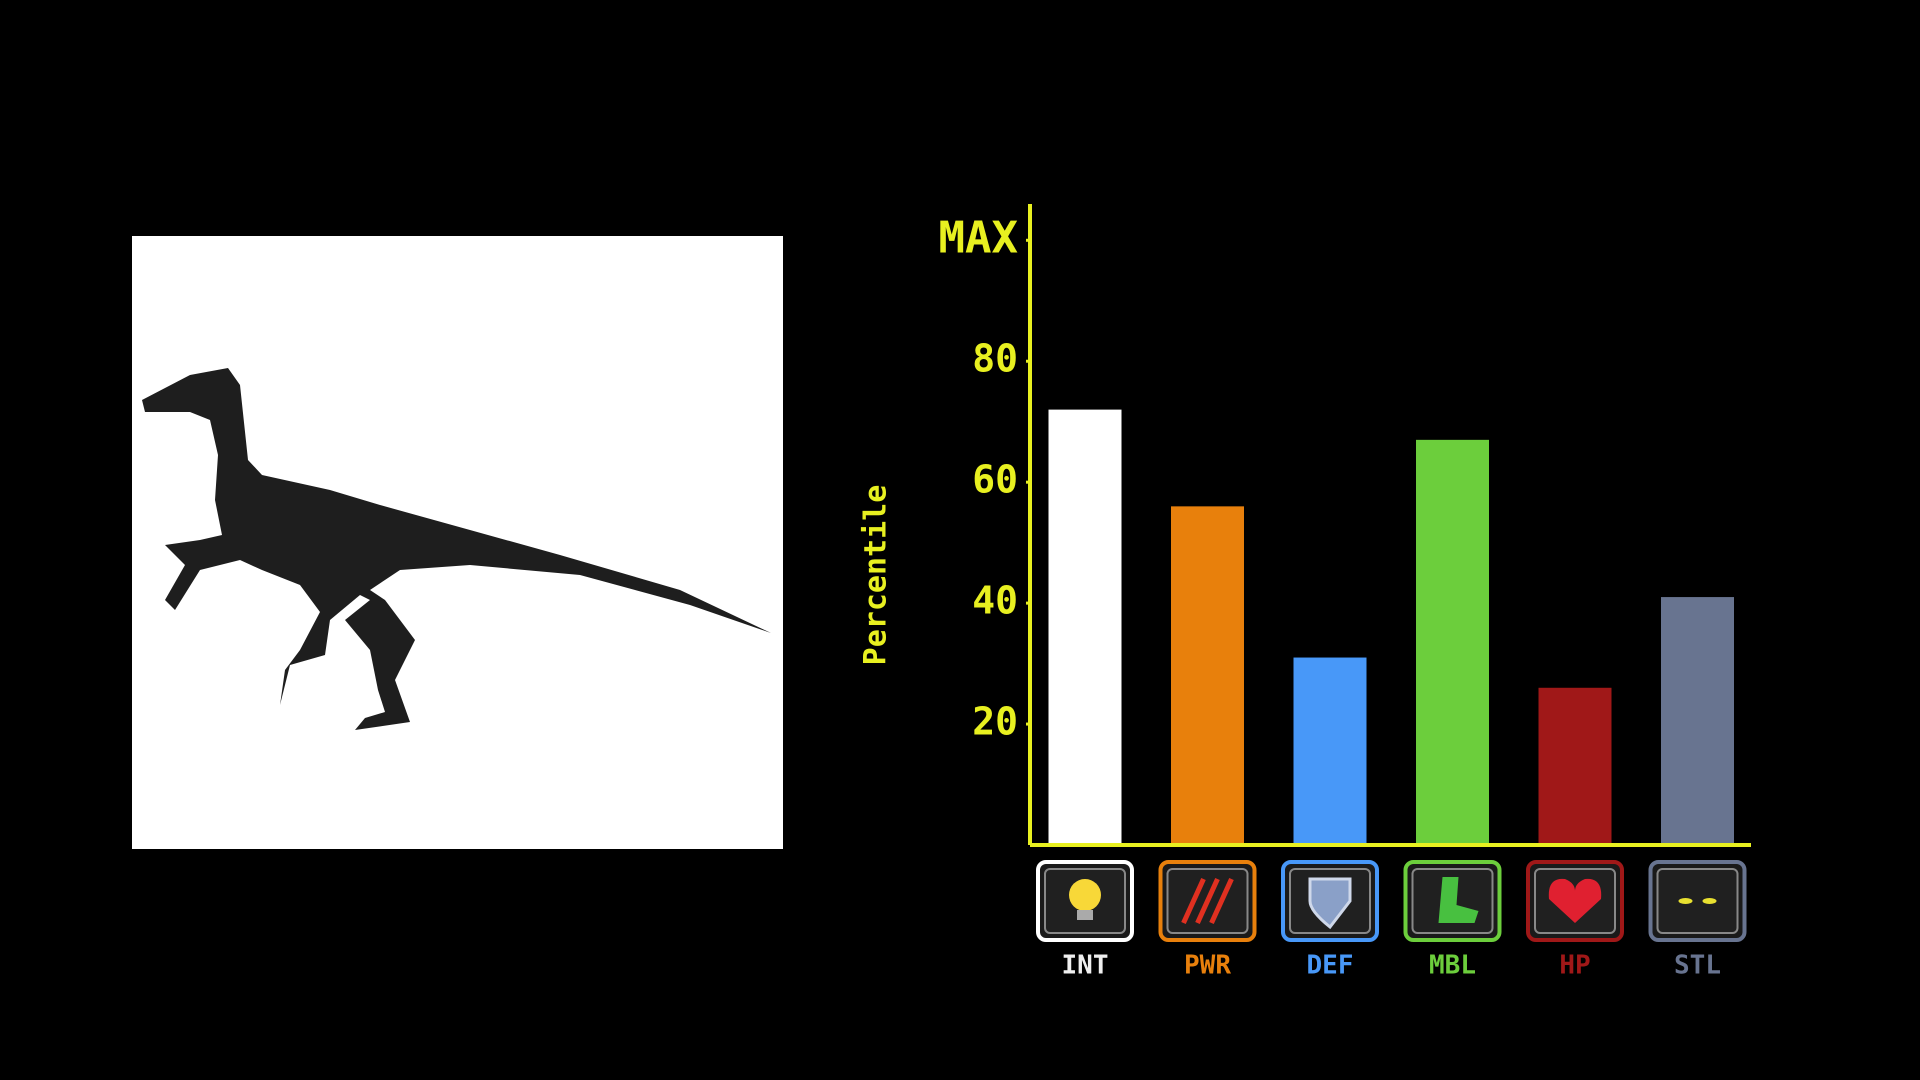 The image size is (1920, 1080). What do you see at coordinates (995, 359) in the screenshot?
I see `y-tick-label: 80` at bounding box center [995, 359].